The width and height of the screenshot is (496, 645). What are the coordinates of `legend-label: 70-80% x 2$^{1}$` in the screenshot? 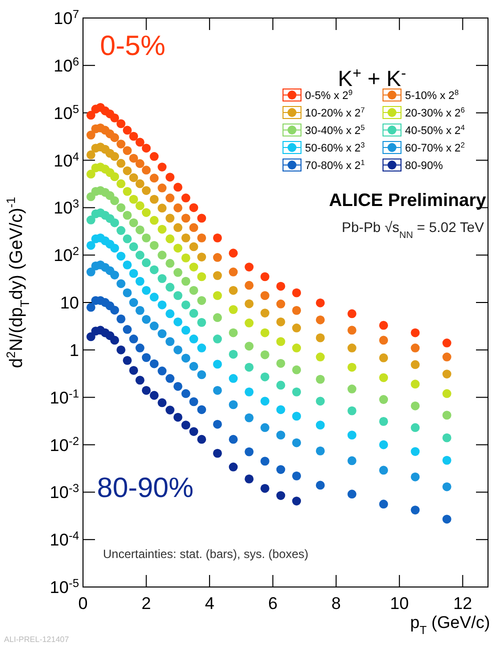 It's located at (335, 165).